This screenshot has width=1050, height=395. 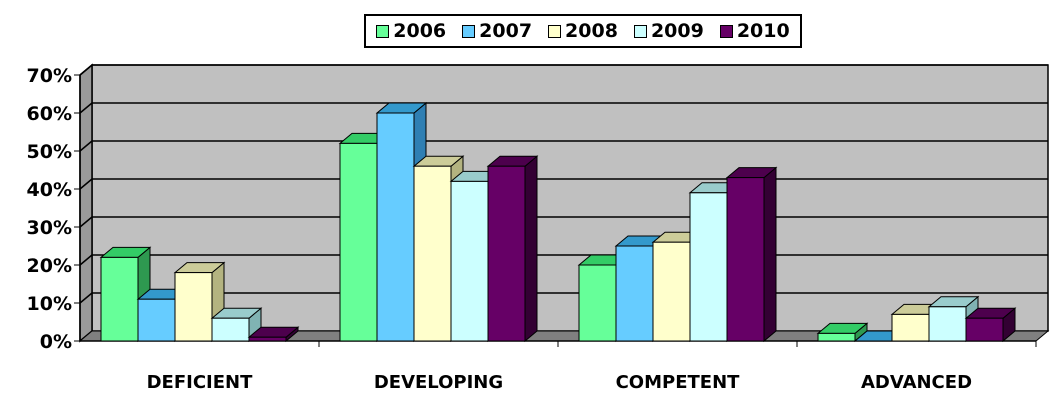 I want to click on y-tick-label: 70%, so click(x=49, y=76).